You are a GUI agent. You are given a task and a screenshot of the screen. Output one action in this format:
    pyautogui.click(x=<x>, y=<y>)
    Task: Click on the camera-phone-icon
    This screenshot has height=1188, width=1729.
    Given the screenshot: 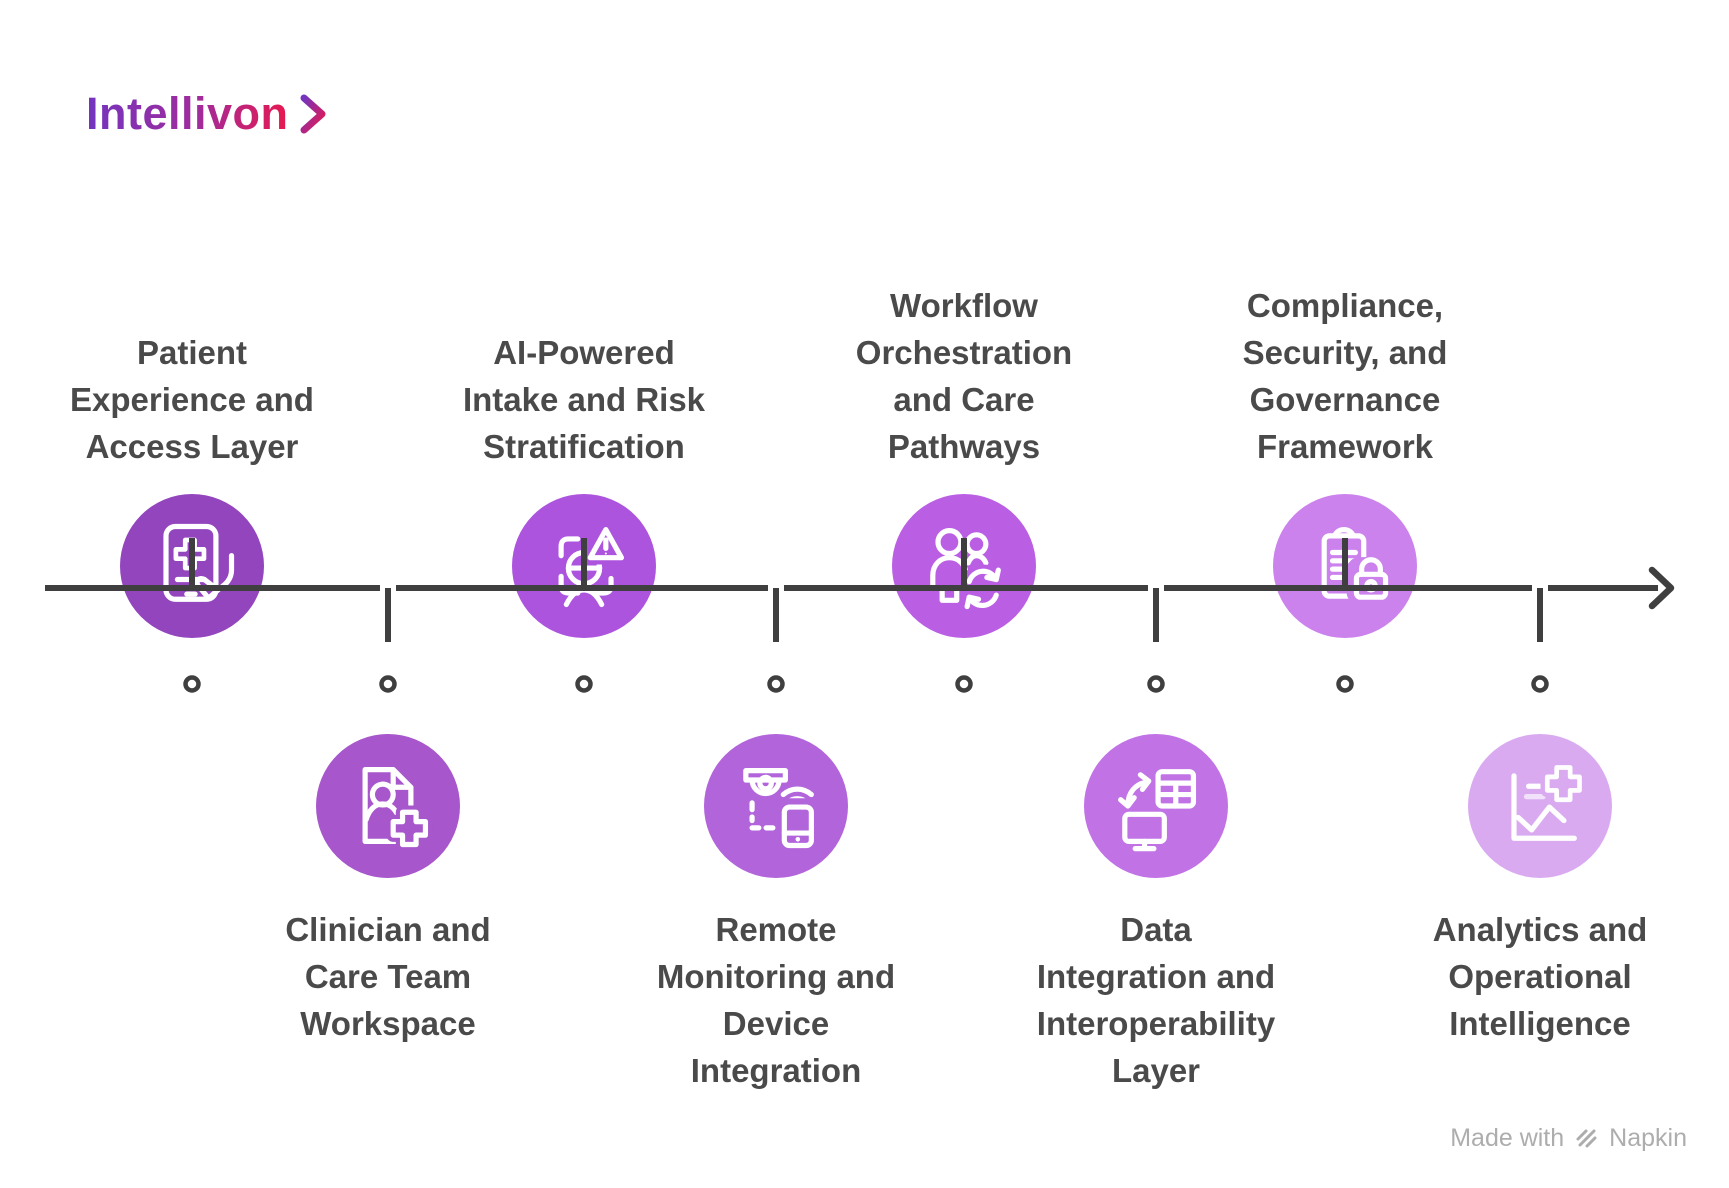 What is the action you would take?
    pyautogui.click(x=776, y=806)
    